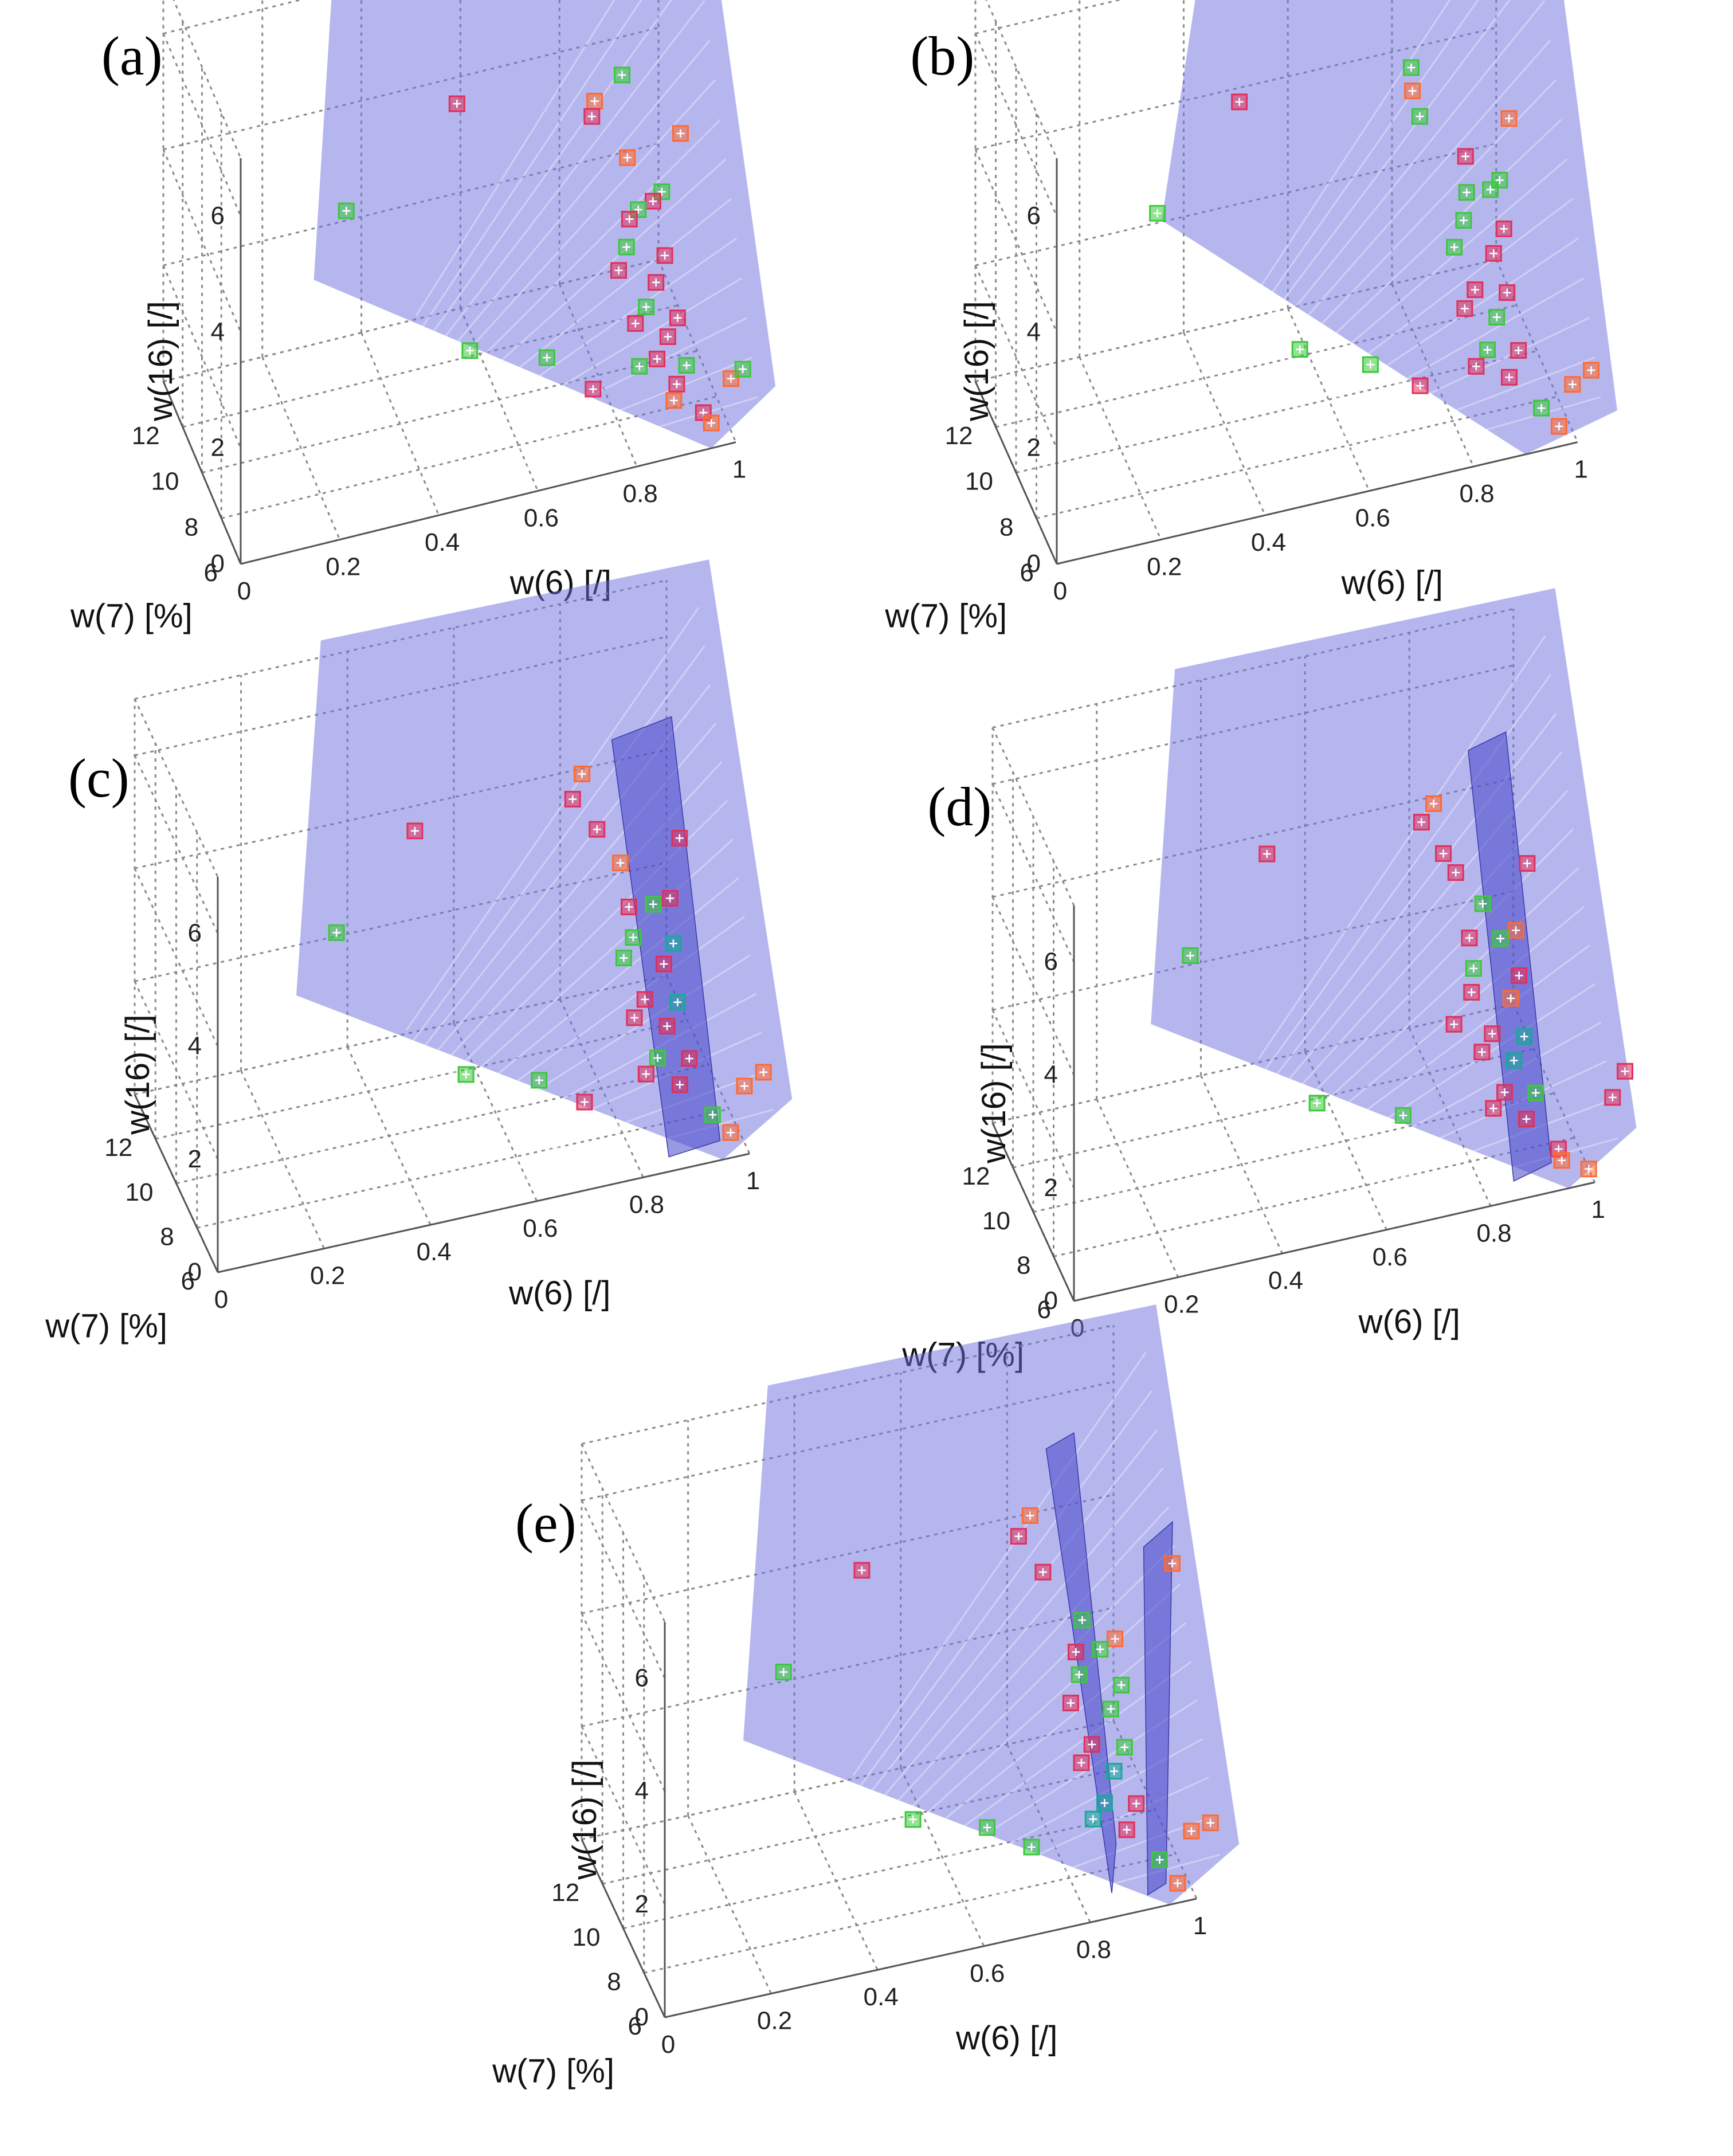 The width and height of the screenshot is (1733, 2156). What do you see at coordinates (1006, 527) in the screenshot?
I see `x-tick-label: 8` at bounding box center [1006, 527].